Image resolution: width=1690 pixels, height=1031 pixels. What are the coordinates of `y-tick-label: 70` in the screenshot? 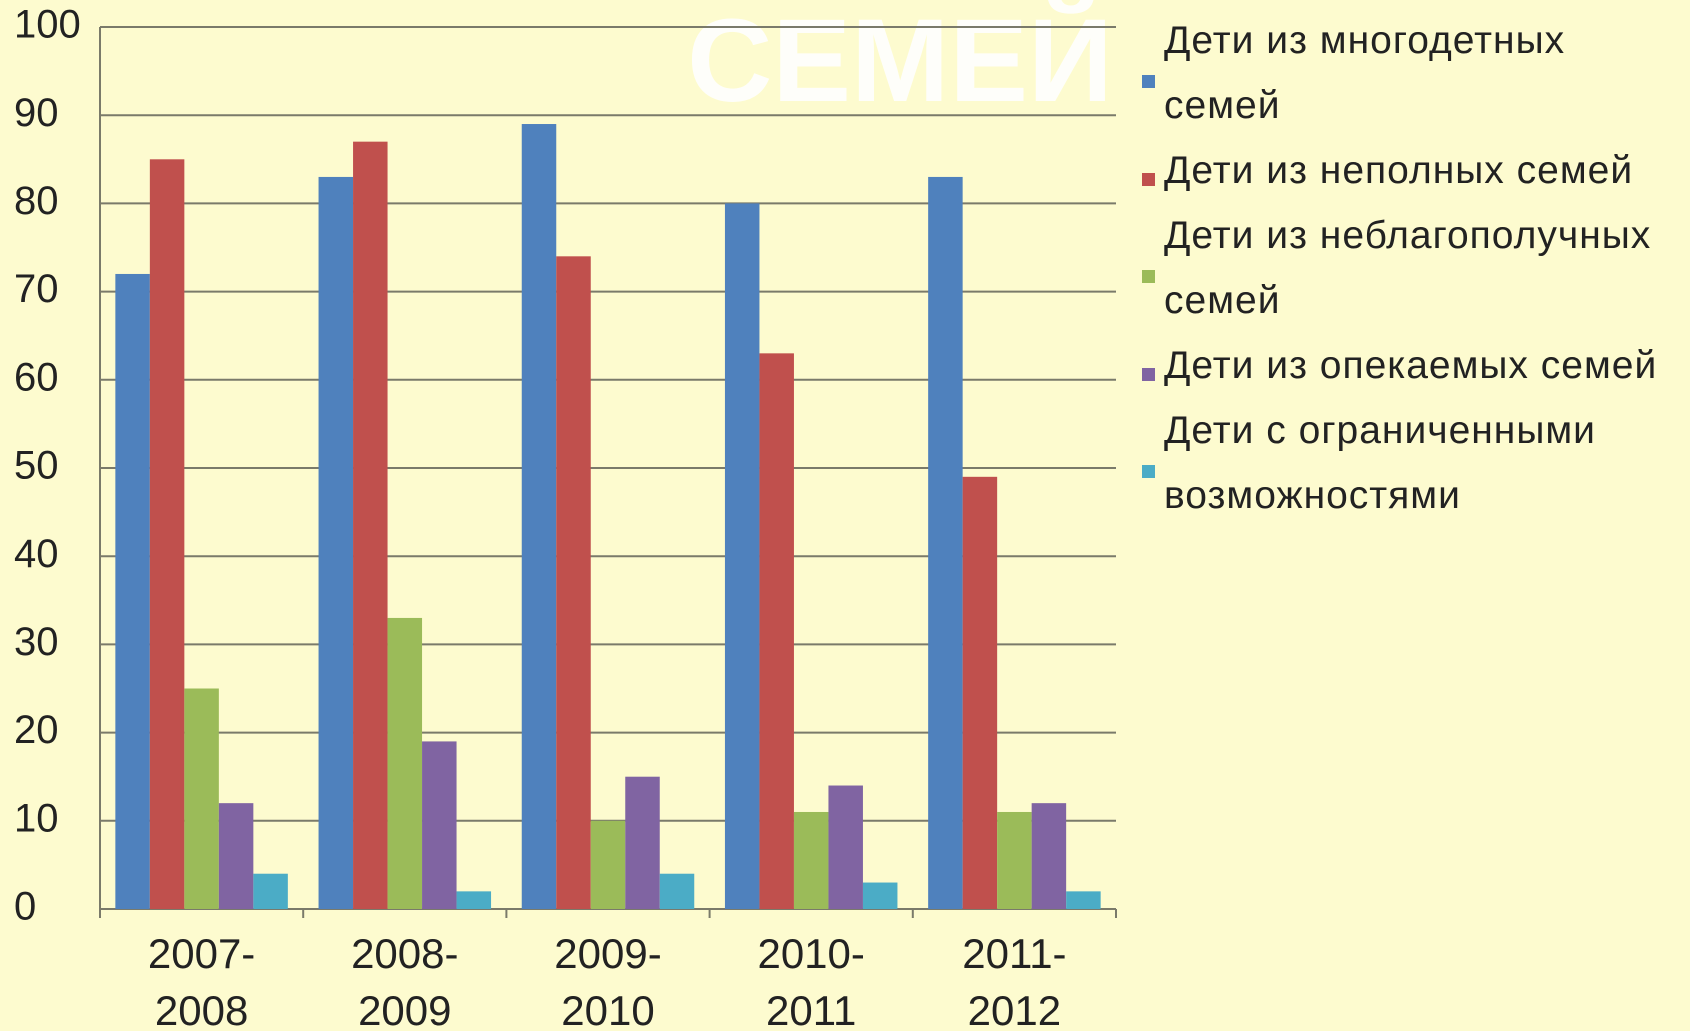 It's located at (36, 289).